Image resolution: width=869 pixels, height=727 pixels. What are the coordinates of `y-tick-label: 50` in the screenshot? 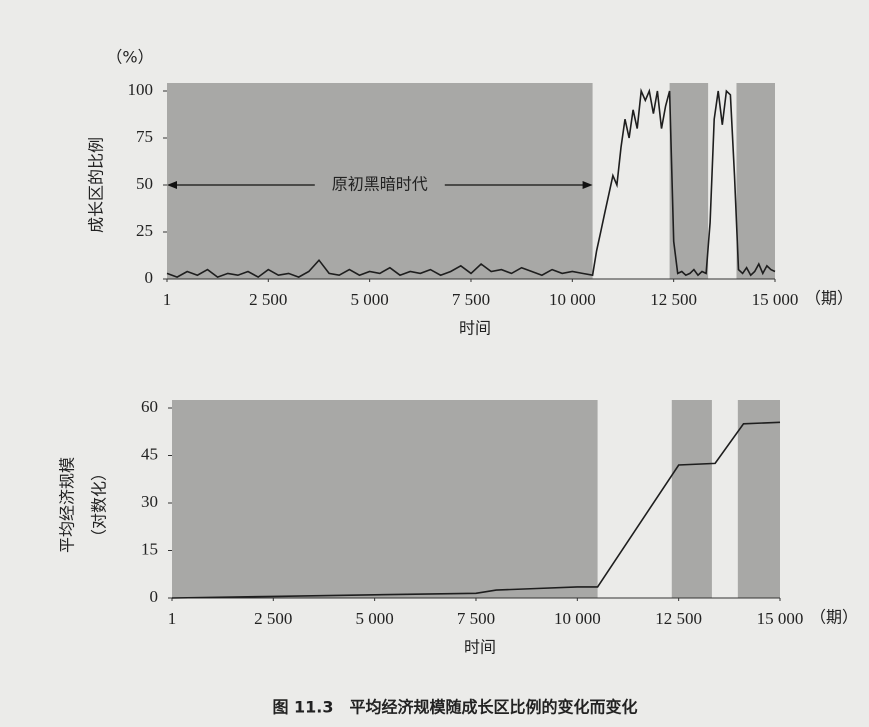 It's located at (144, 183).